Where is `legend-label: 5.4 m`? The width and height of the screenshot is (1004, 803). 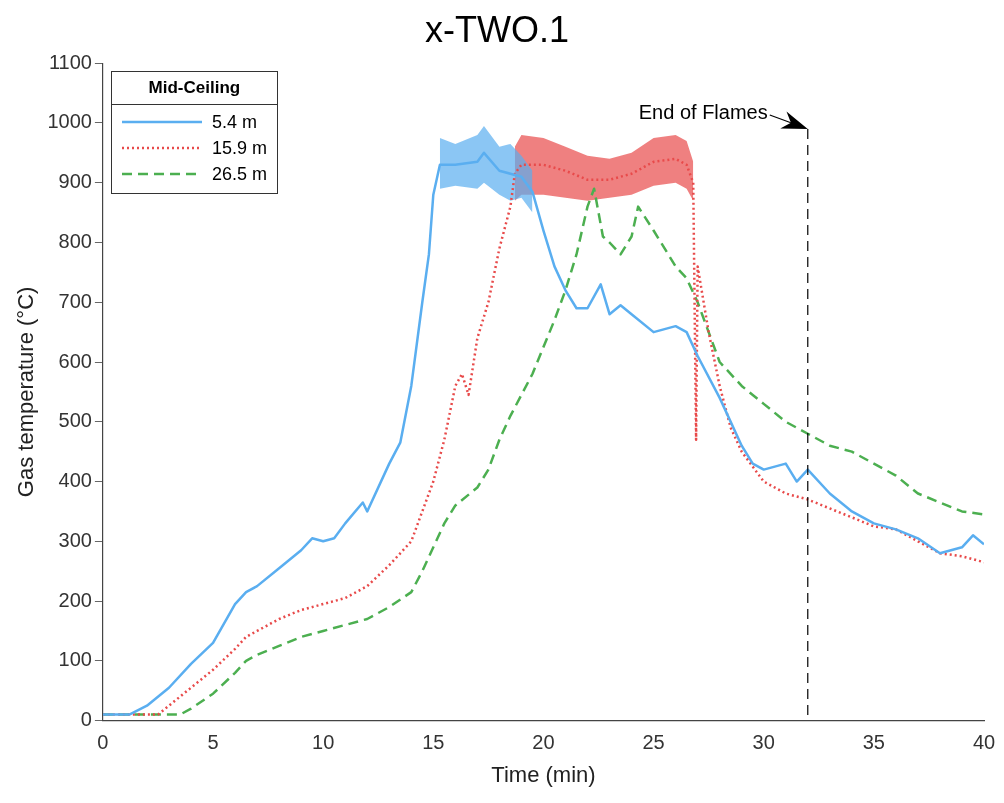
legend-label: 5.4 m is located at coordinates (234, 122).